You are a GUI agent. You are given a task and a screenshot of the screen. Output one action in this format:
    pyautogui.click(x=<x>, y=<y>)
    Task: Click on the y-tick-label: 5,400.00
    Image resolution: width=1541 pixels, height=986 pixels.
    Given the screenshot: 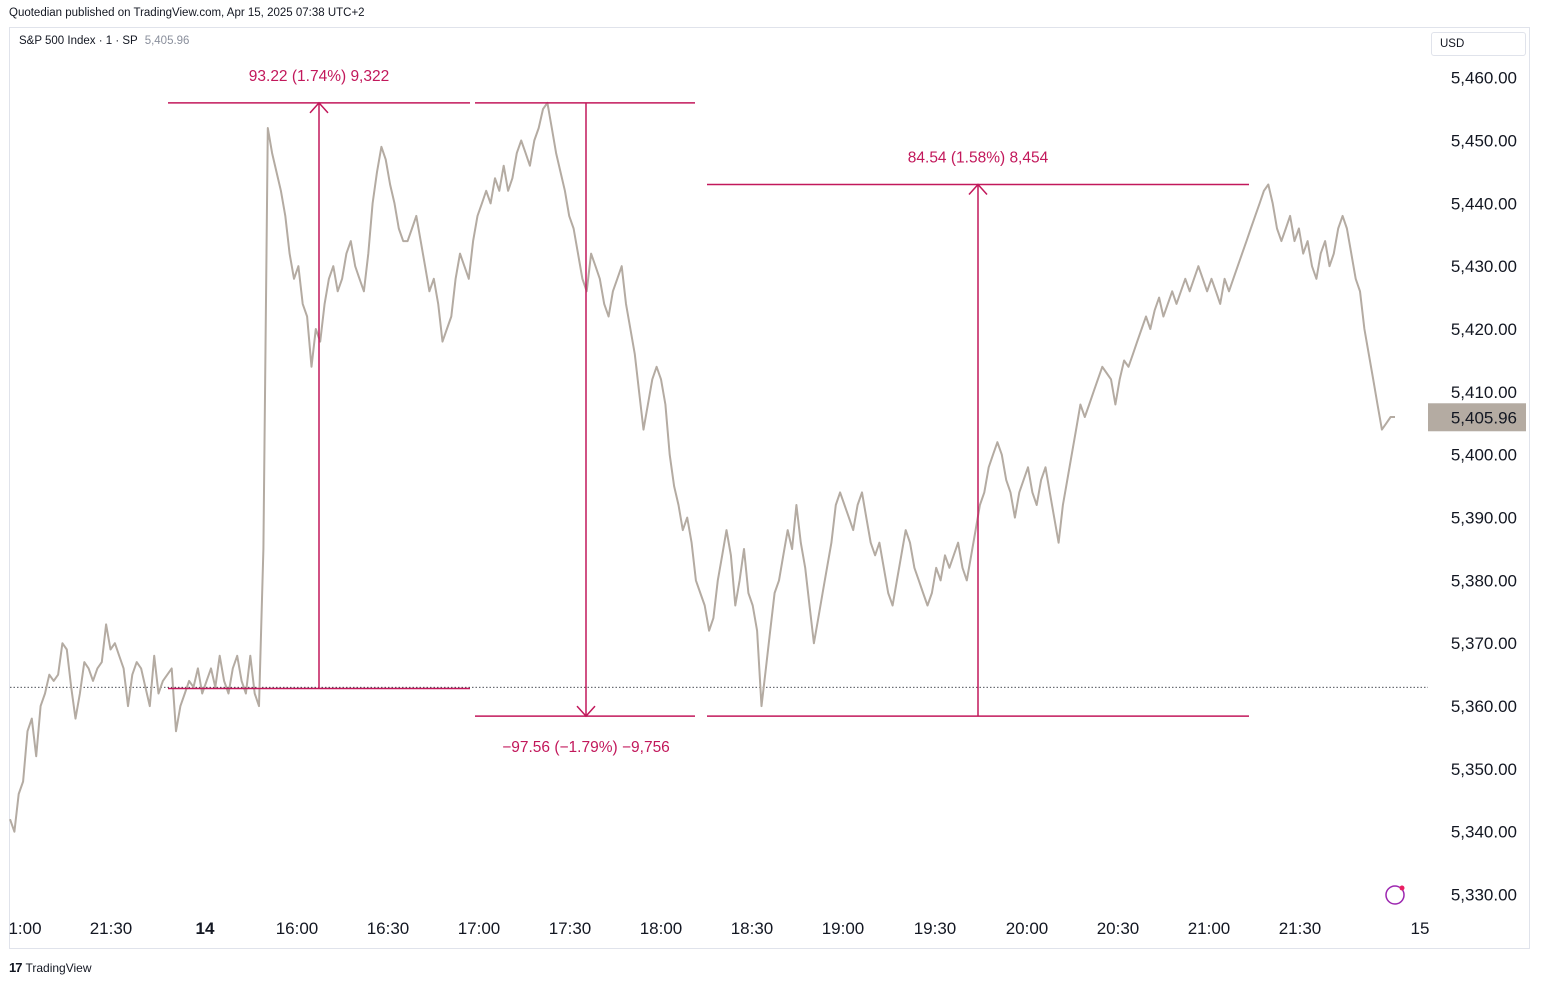 What is the action you would take?
    pyautogui.click(x=1484, y=455)
    